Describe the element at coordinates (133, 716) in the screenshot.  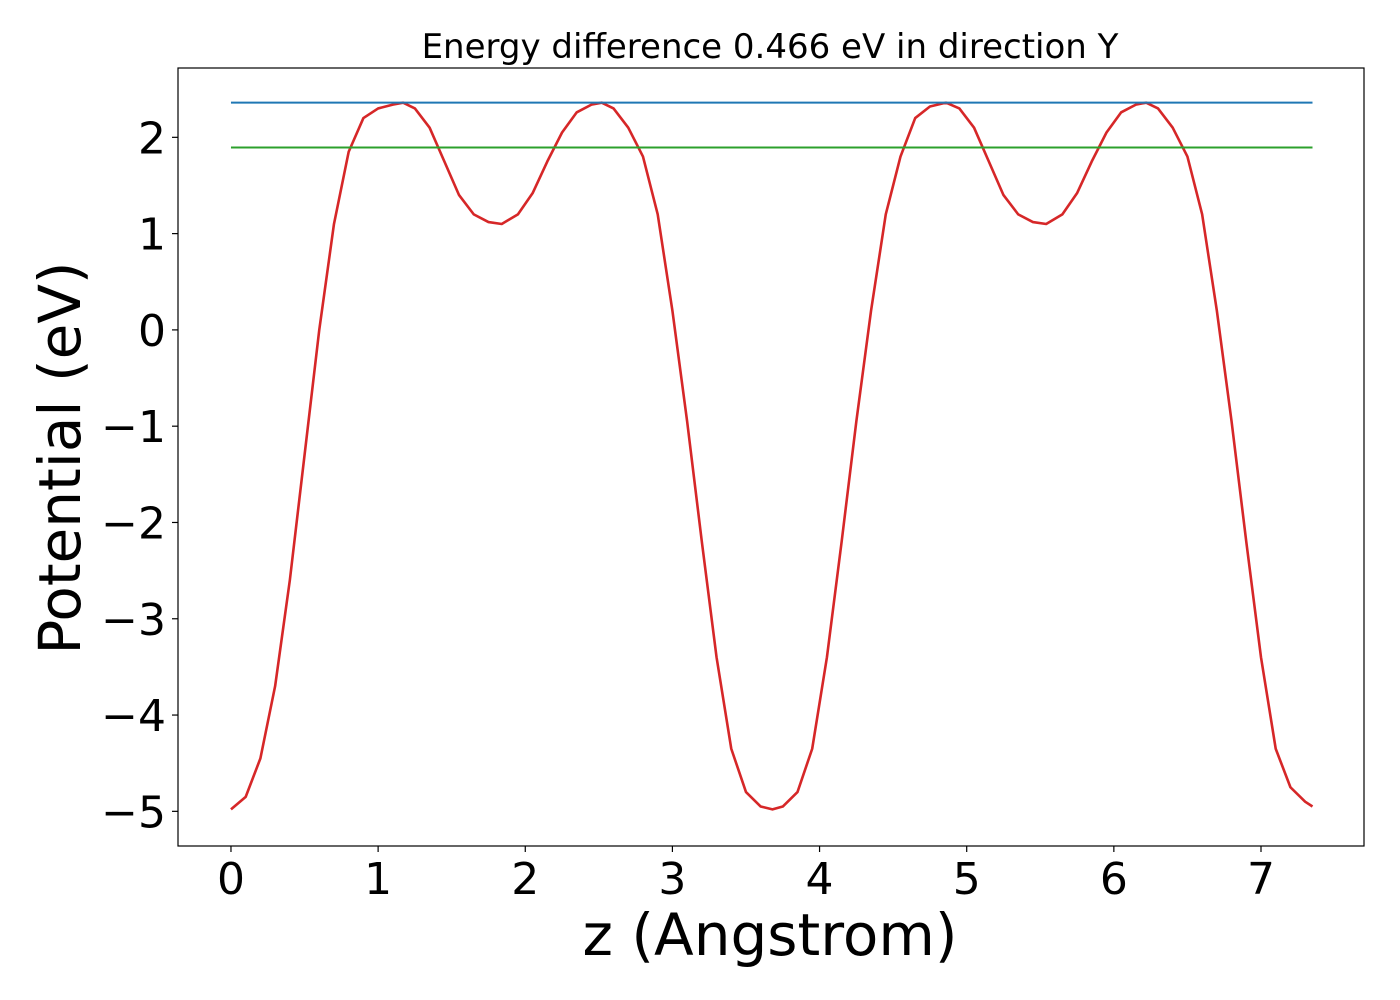
I see `y-tick-label: −4` at that location.